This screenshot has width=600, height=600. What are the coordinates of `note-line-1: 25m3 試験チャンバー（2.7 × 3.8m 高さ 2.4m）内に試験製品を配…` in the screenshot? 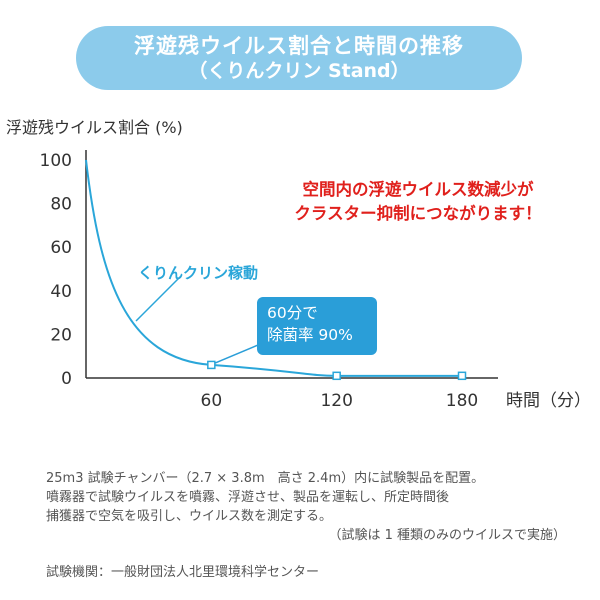 It's located at (265, 478).